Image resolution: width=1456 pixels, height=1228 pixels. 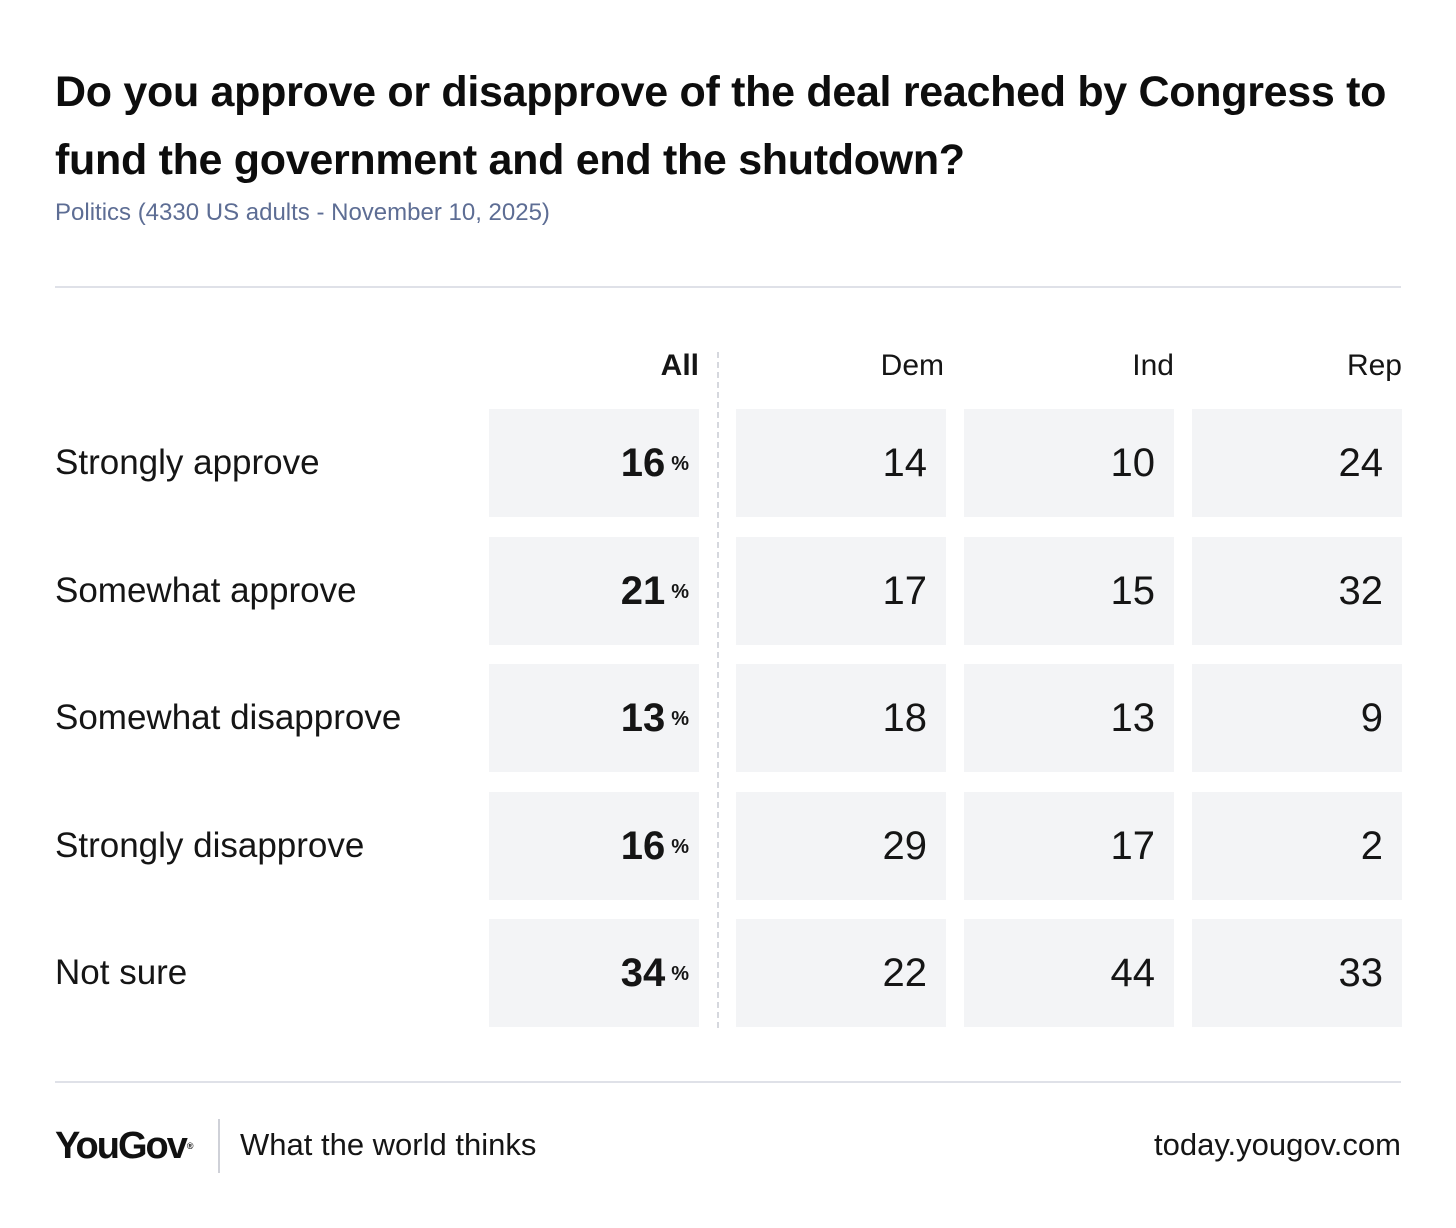 What do you see at coordinates (1297, 591) in the screenshot?
I see `cell-rep: 32` at bounding box center [1297, 591].